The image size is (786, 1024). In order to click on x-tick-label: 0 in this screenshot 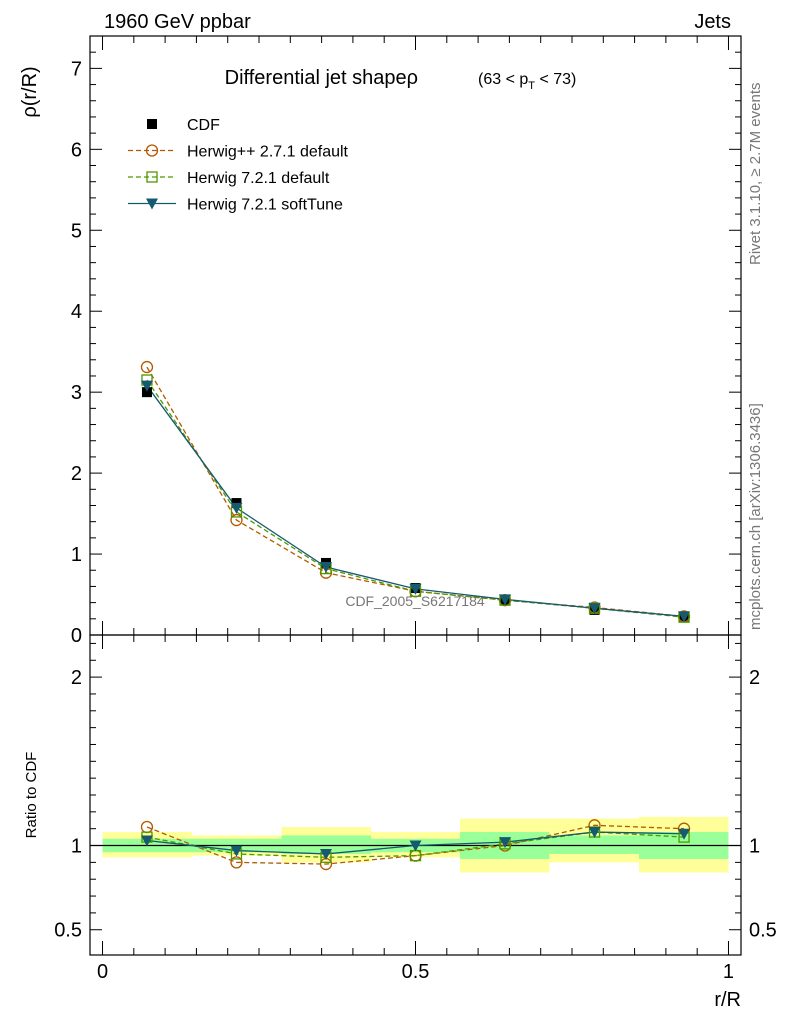, I will do `click(102, 972)`.